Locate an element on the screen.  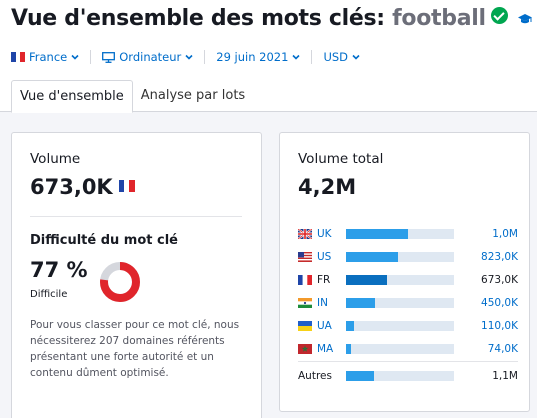
others-bar is located at coordinates (400, 376).